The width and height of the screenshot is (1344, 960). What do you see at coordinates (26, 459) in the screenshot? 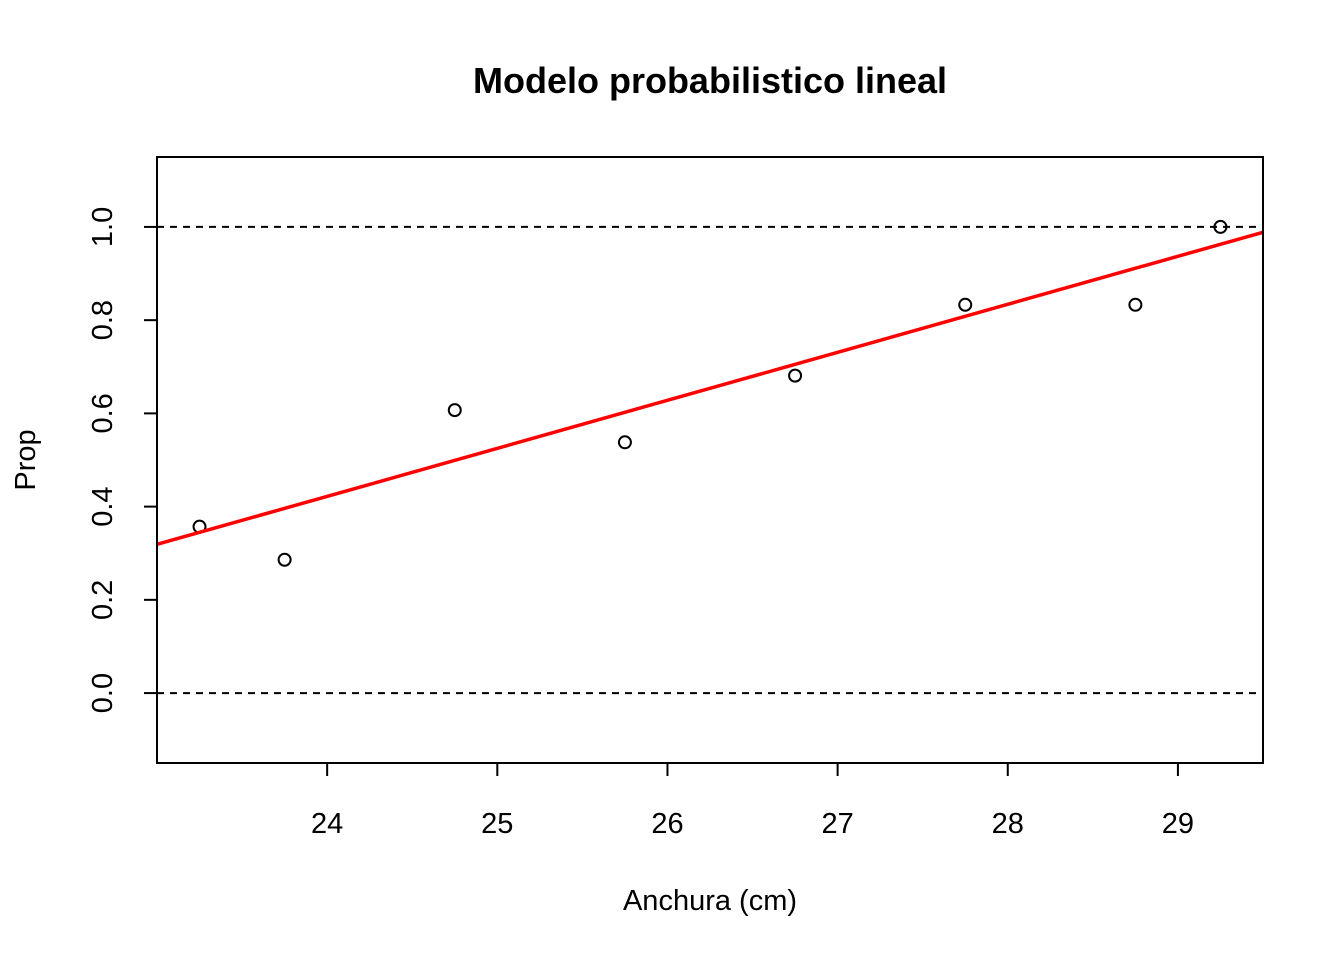
I see `y-axis-title: Prop` at bounding box center [26, 459].